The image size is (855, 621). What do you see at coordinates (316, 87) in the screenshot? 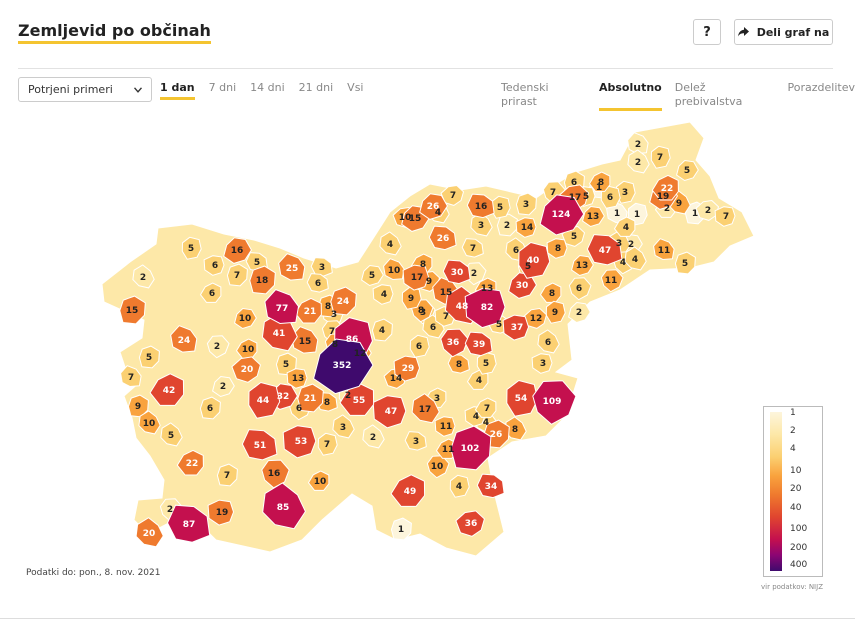
I see `tab-21-dni: 21 dni` at bounding box center [316, 87].